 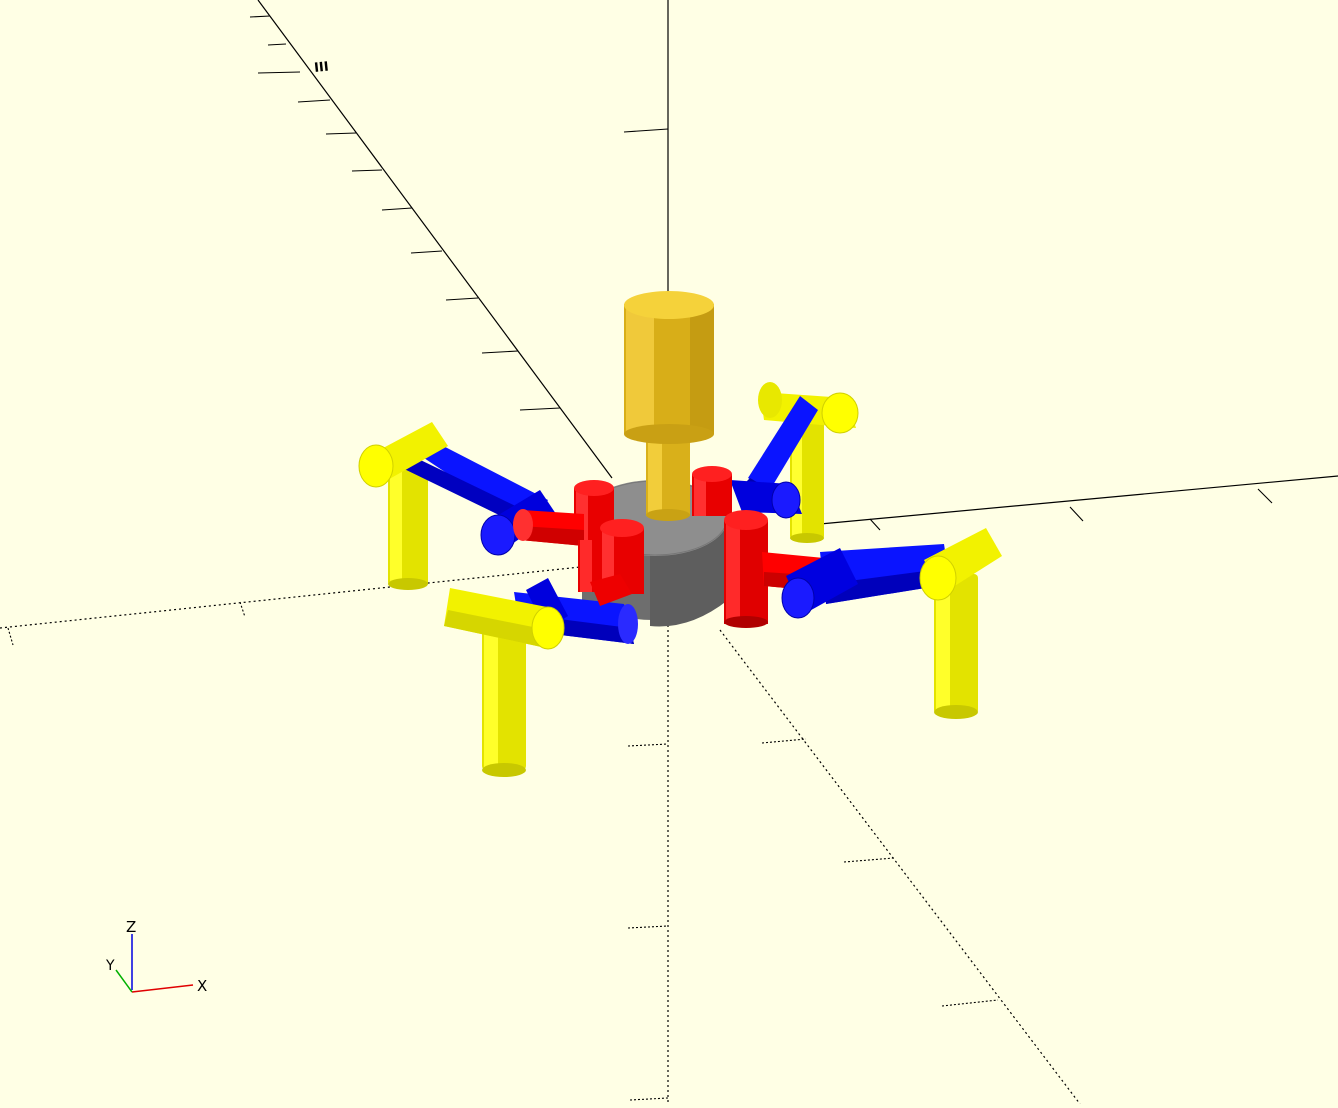 What do you see at coordinates (435, 239) in the screenshot?
I see `y-axis-positive` at bounding box center [435, 239].